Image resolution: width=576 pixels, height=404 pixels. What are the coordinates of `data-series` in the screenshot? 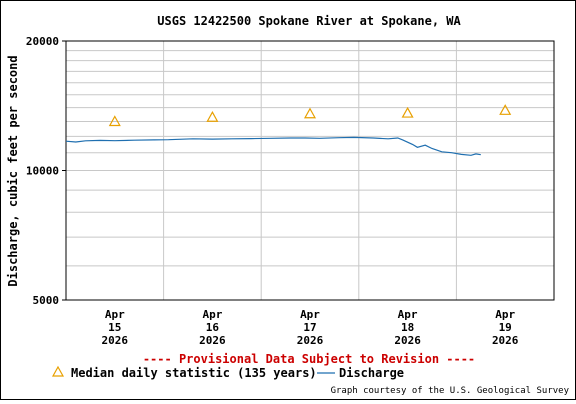 It's located at (288, 130).